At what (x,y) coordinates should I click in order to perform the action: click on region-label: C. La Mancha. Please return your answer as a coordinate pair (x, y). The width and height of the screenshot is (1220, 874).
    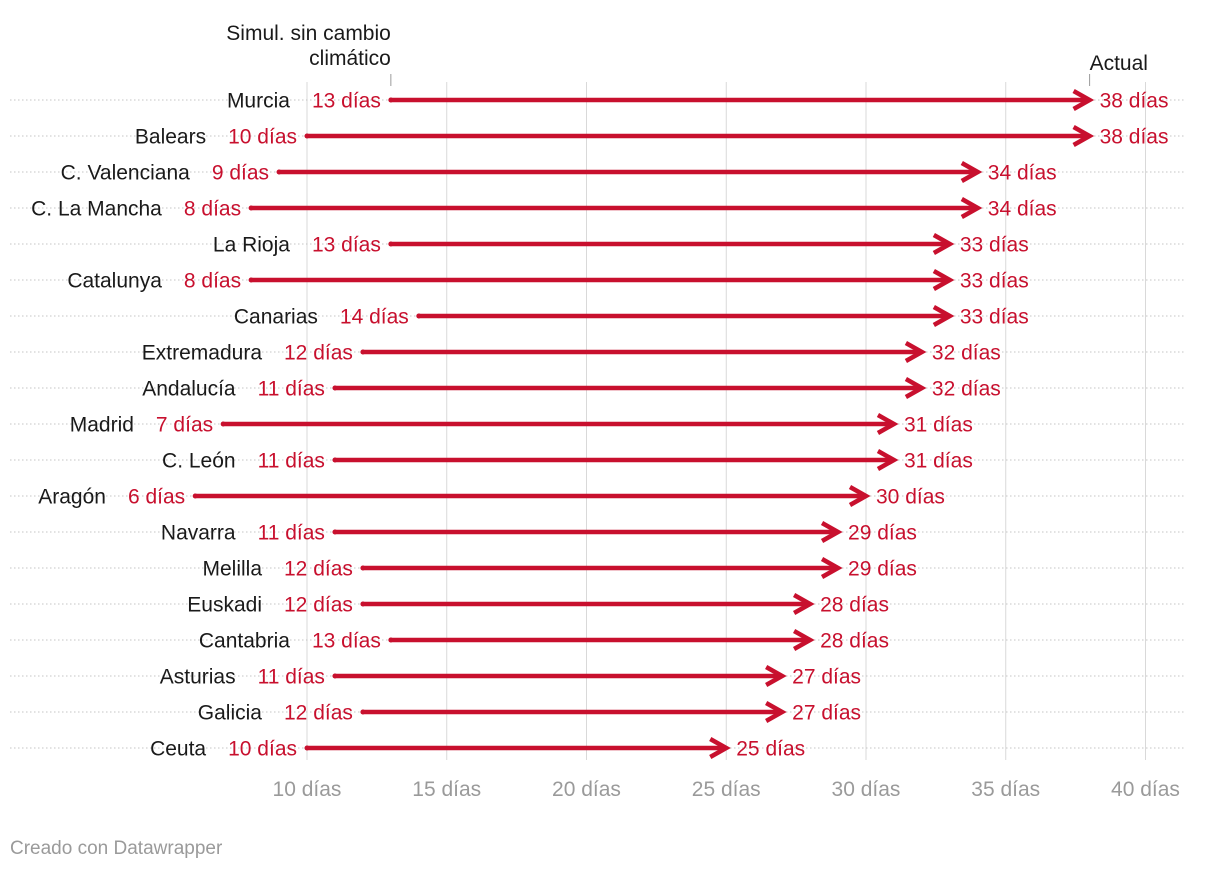
    Looking at the image, I should click on (96, 209).